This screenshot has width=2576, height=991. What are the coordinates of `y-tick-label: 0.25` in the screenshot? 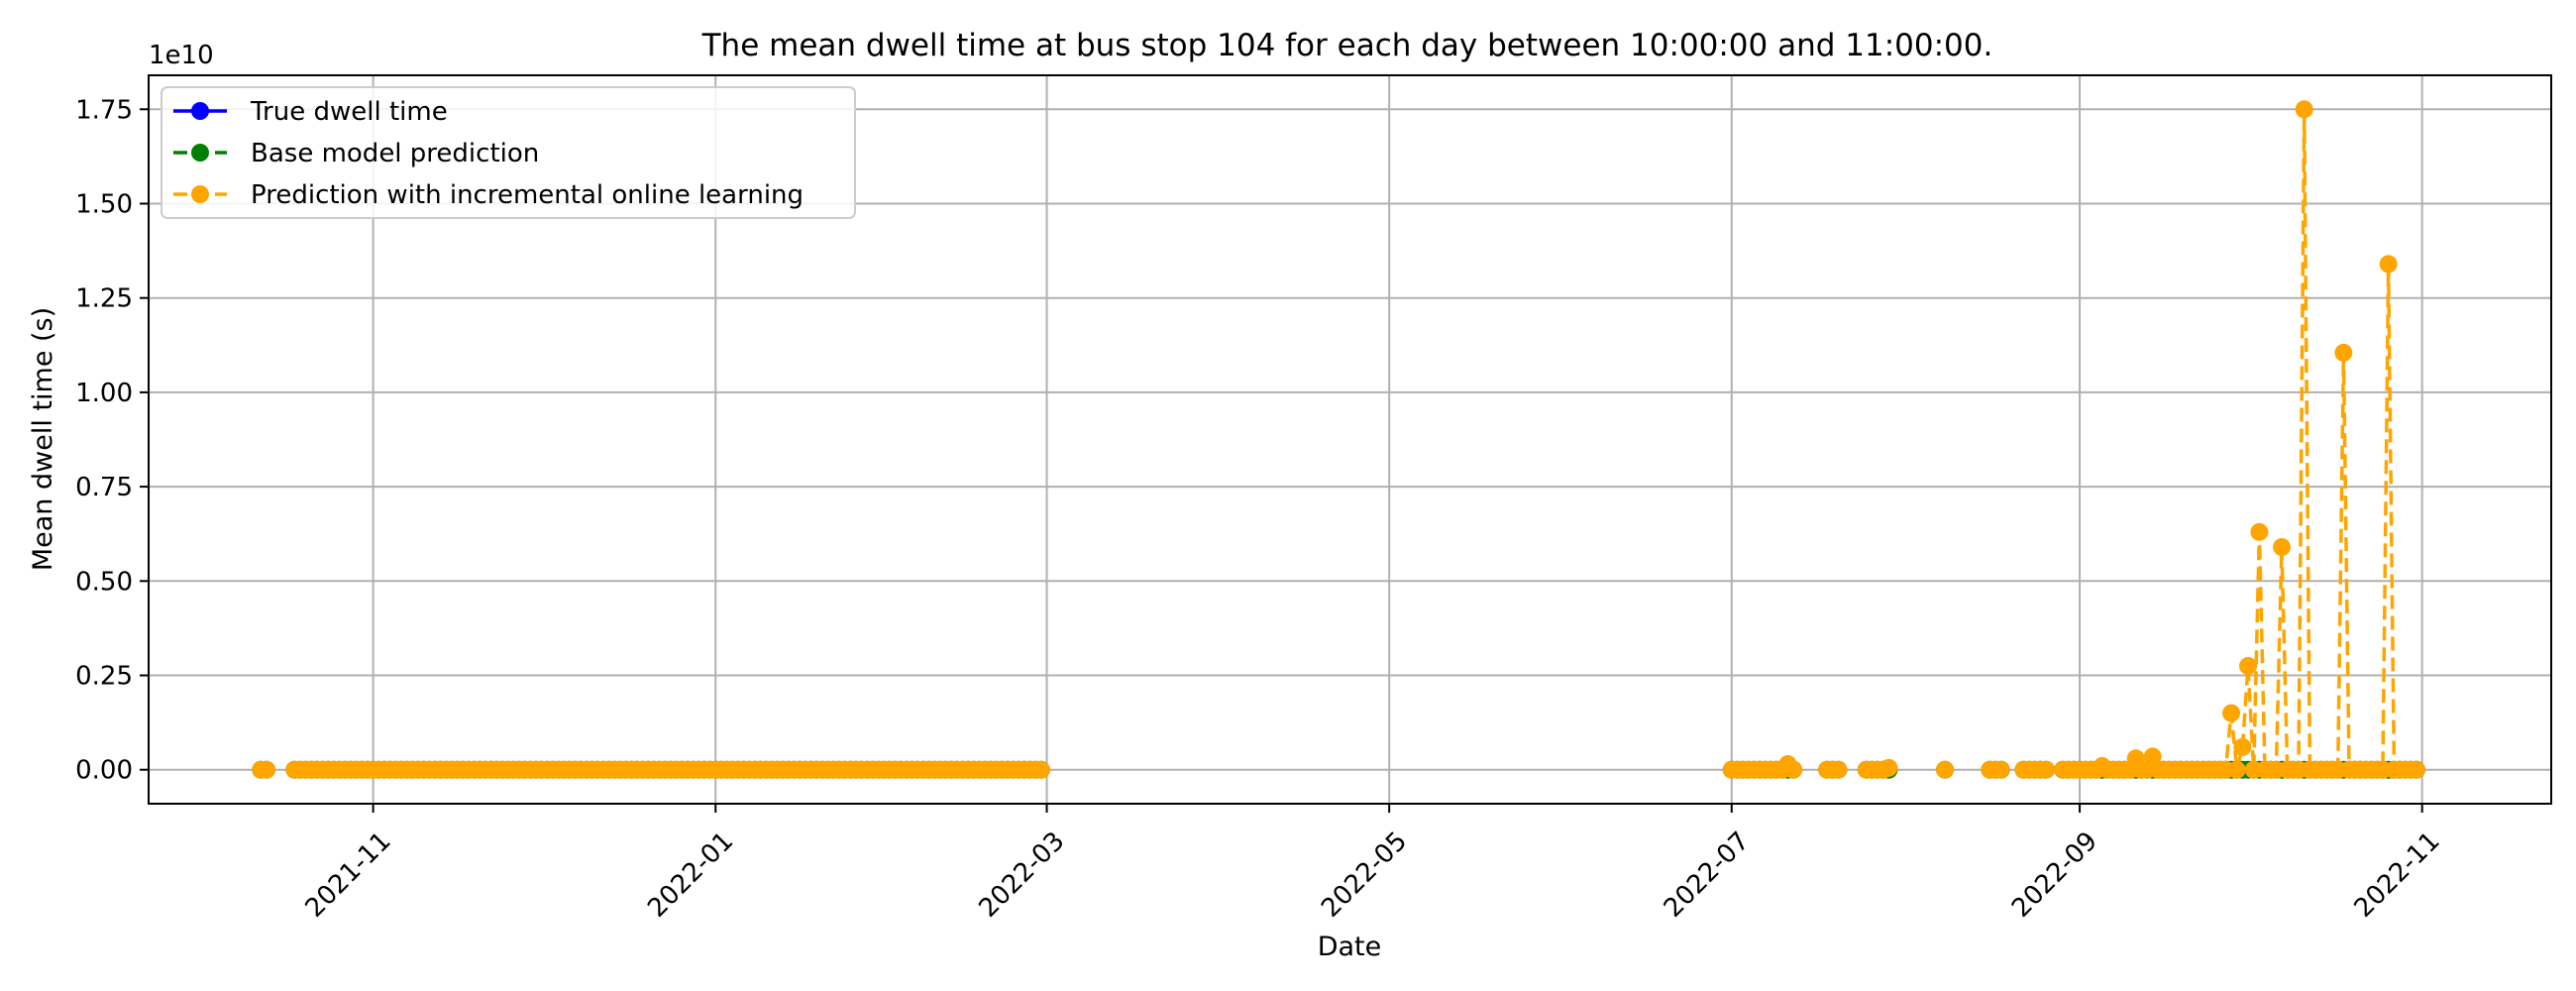 It's located at (104, 677).